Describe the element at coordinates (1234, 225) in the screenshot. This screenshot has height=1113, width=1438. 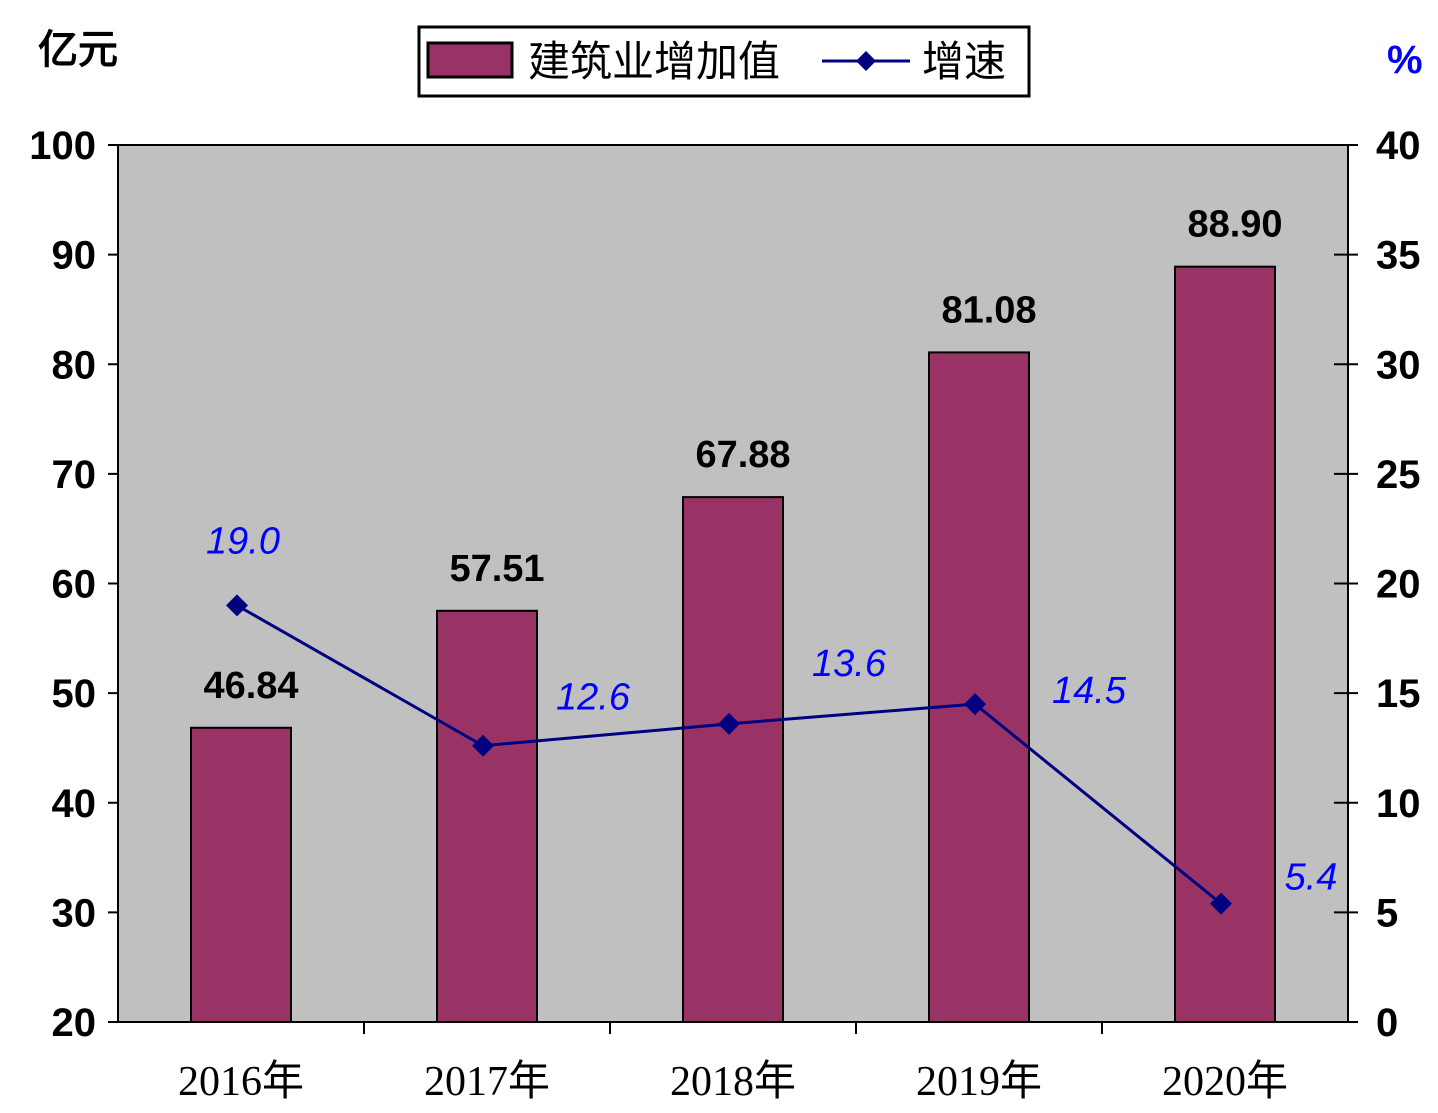
I see `bar-value-label: 88.90` at that location.